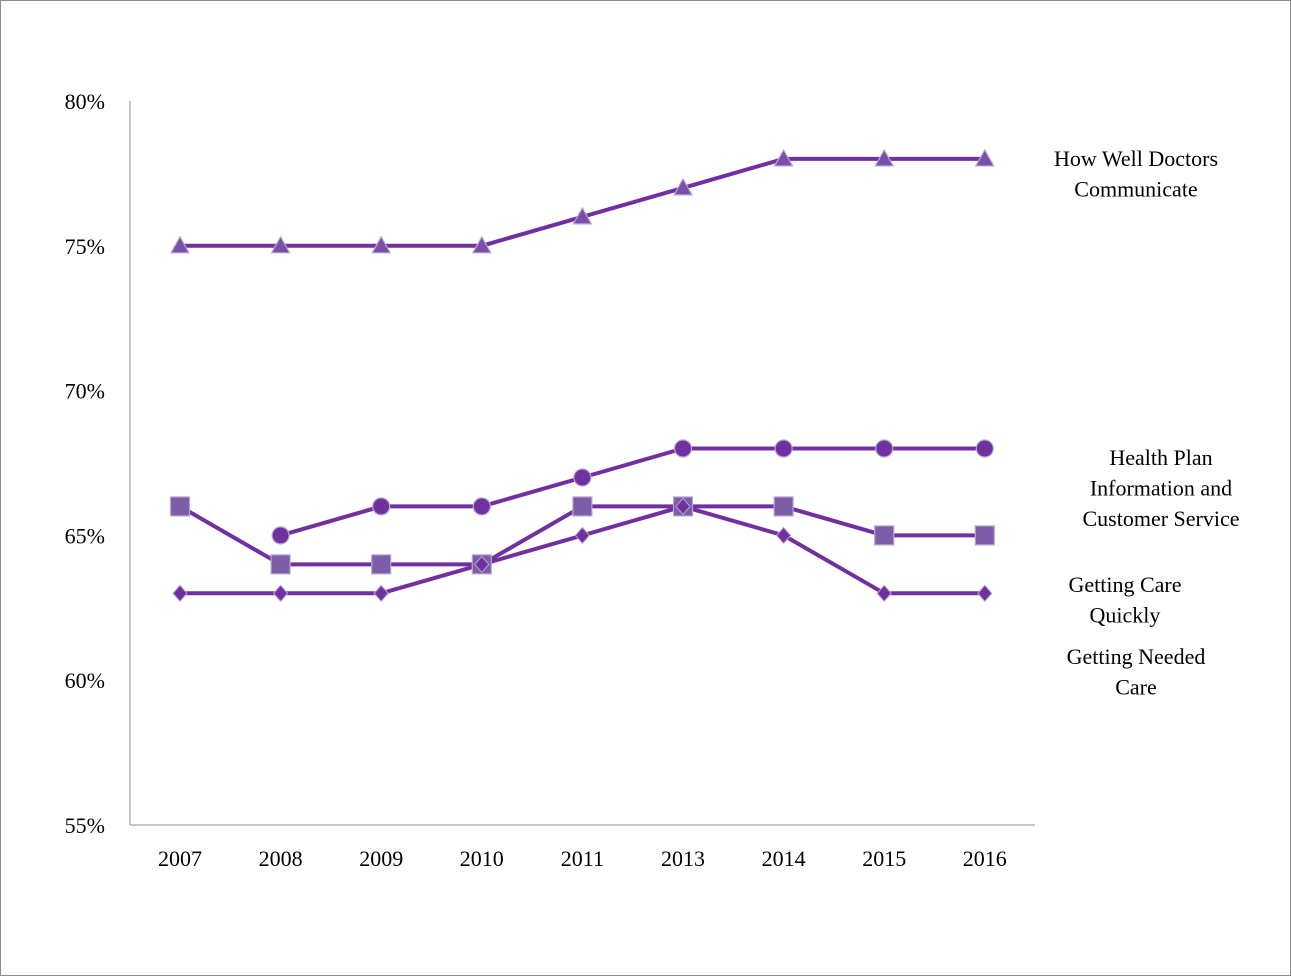 This screenshot has width=1291, height=977. I want to click on series-label-line: Communicate, so click(1135, 189).